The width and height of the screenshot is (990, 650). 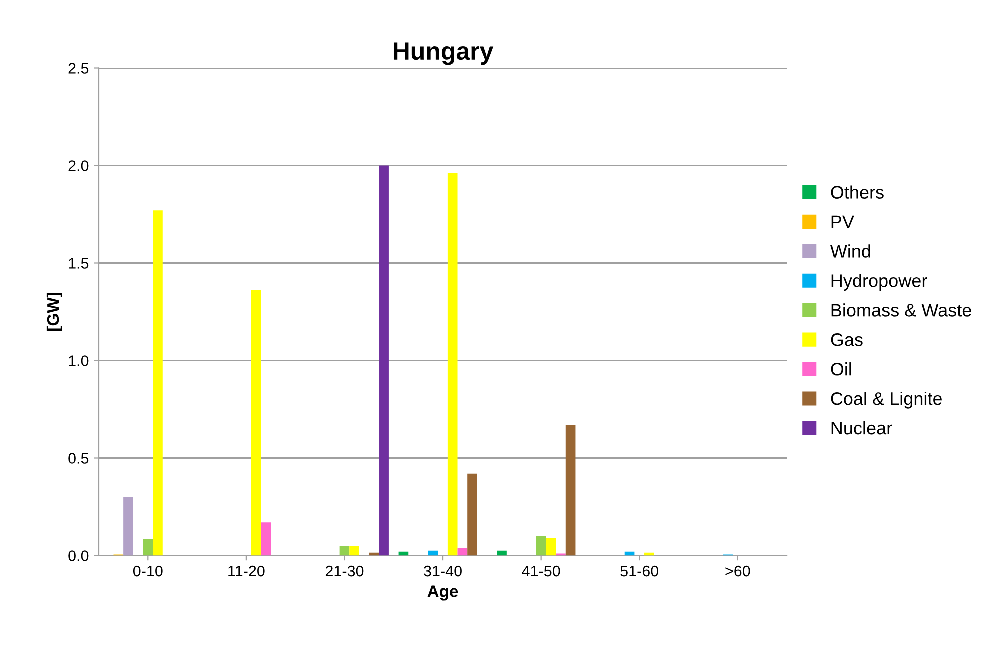 I want to click on y-tick-label: 1.0, so click(x=79, y=361).